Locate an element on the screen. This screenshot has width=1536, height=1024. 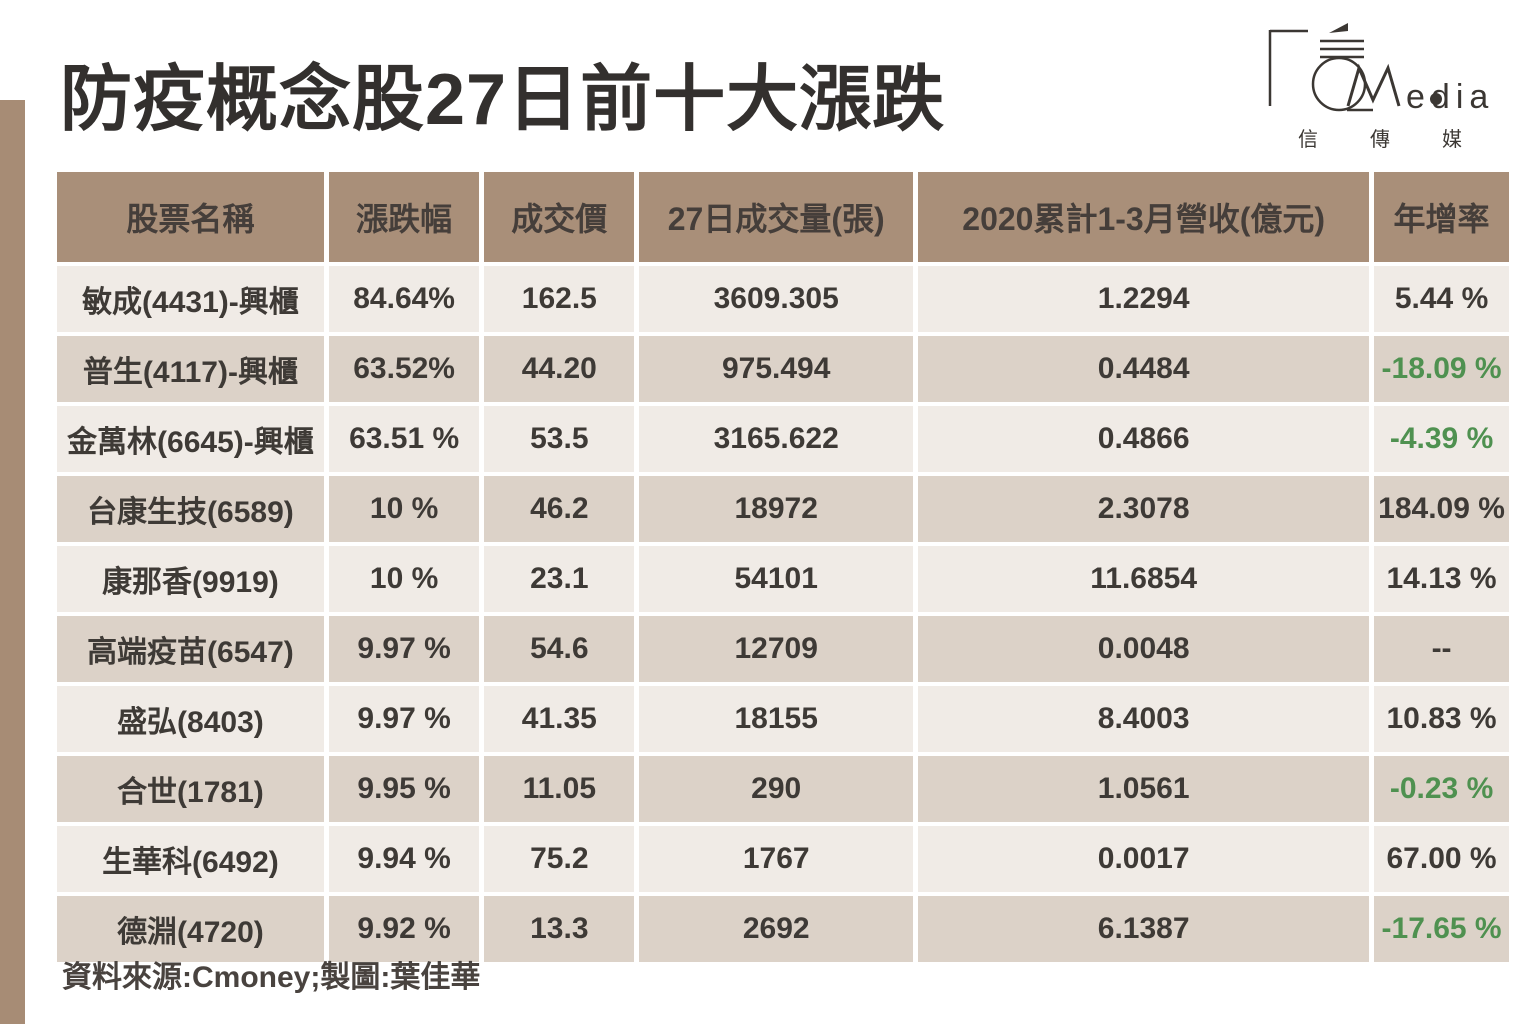
price-cell: 41.35 is located at coordinates (559, 719).